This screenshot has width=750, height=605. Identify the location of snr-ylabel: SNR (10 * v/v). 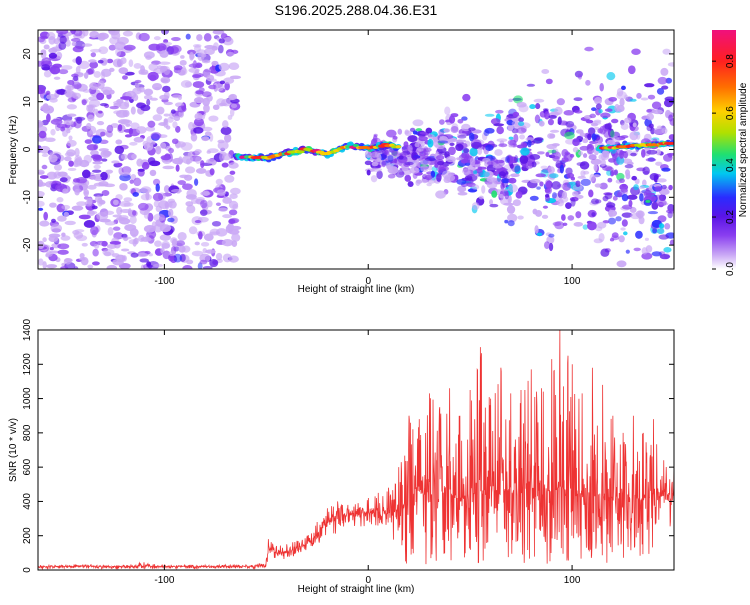
(13, 450).